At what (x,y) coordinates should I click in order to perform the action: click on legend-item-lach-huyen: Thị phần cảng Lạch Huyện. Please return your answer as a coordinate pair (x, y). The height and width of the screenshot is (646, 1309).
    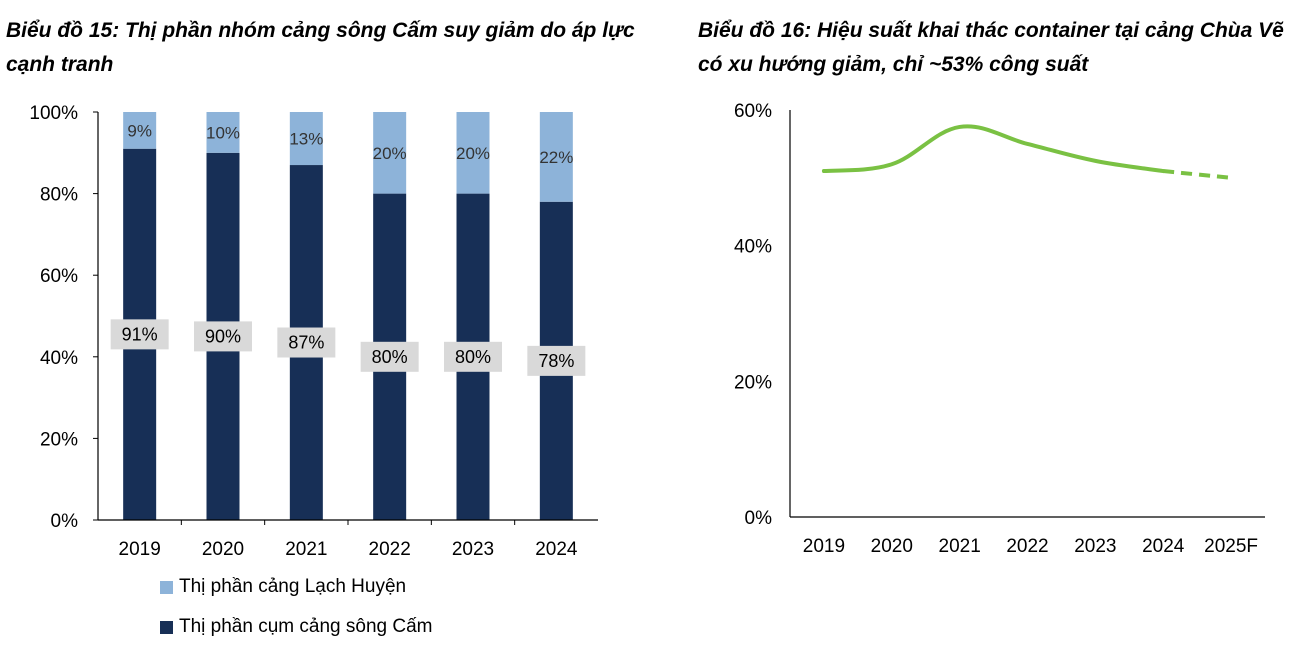
    Looking at the image, I should click on (283, 587).